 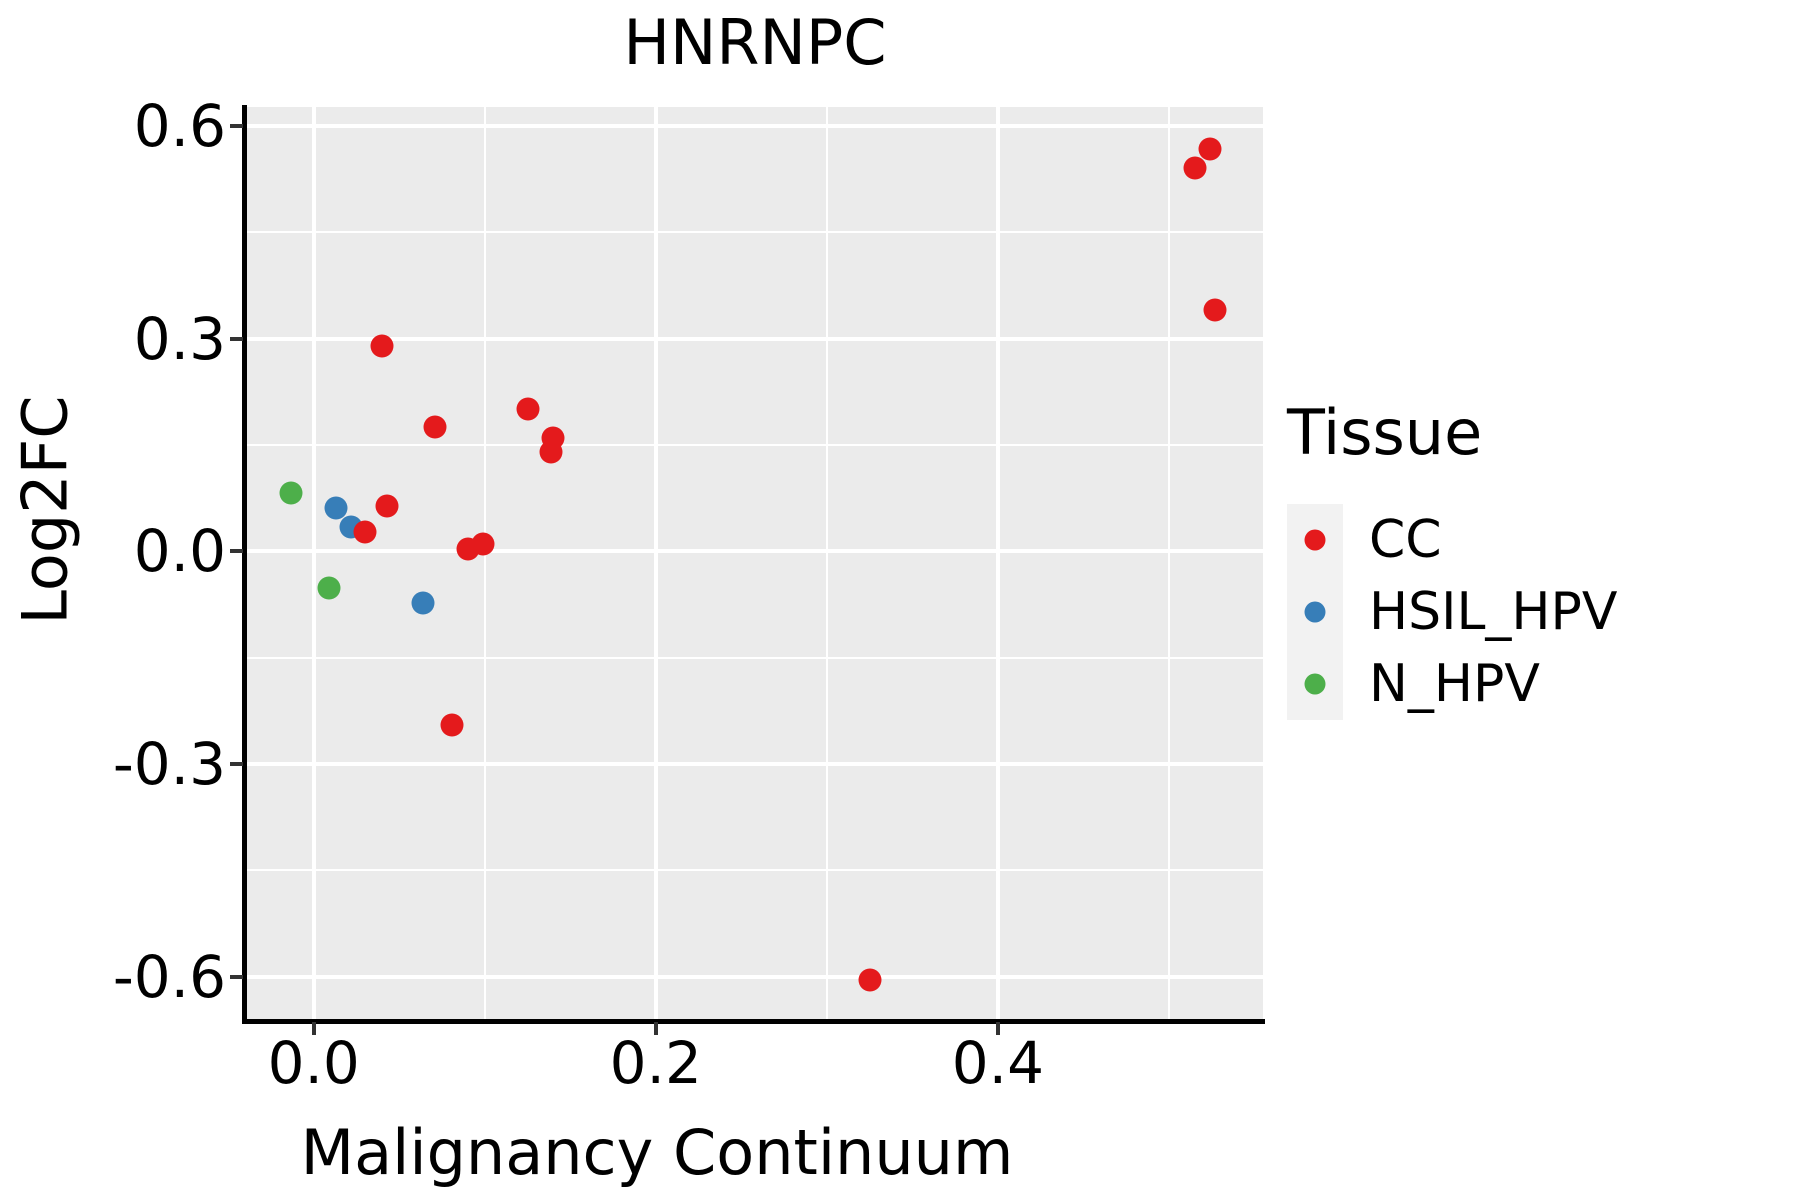 I want to click on y-tick-label: -0.6, so click(x=169, y=976).